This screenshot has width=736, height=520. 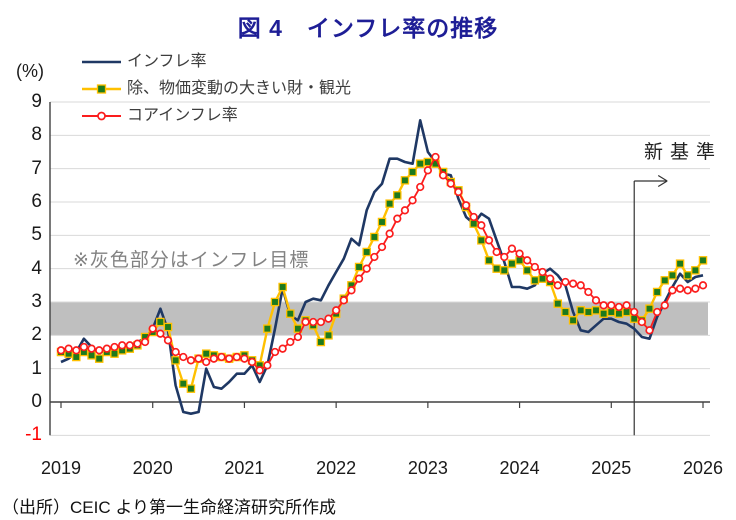 What do you see at coordinates (519, 468) in the screenshot?
I see `x-tick-label-2024: 2024` at bounding box center [519, 468].